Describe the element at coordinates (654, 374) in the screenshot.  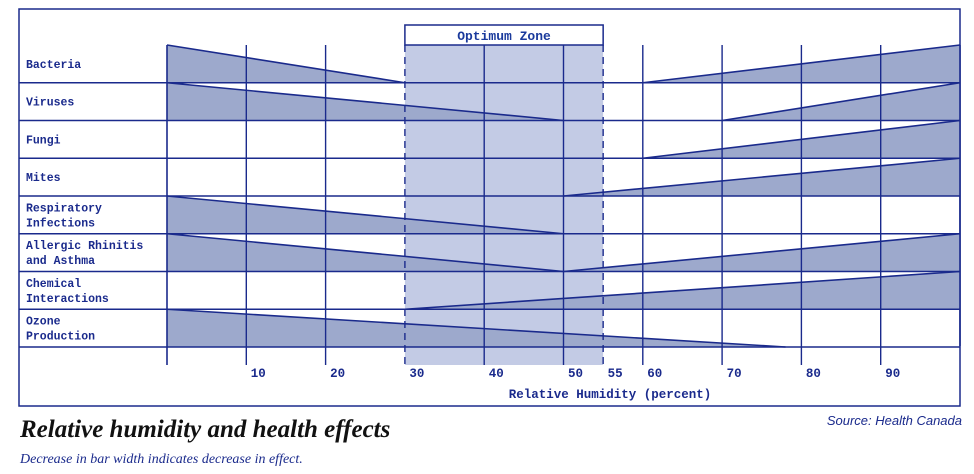
I see `x-tick-label: 60` at that location.